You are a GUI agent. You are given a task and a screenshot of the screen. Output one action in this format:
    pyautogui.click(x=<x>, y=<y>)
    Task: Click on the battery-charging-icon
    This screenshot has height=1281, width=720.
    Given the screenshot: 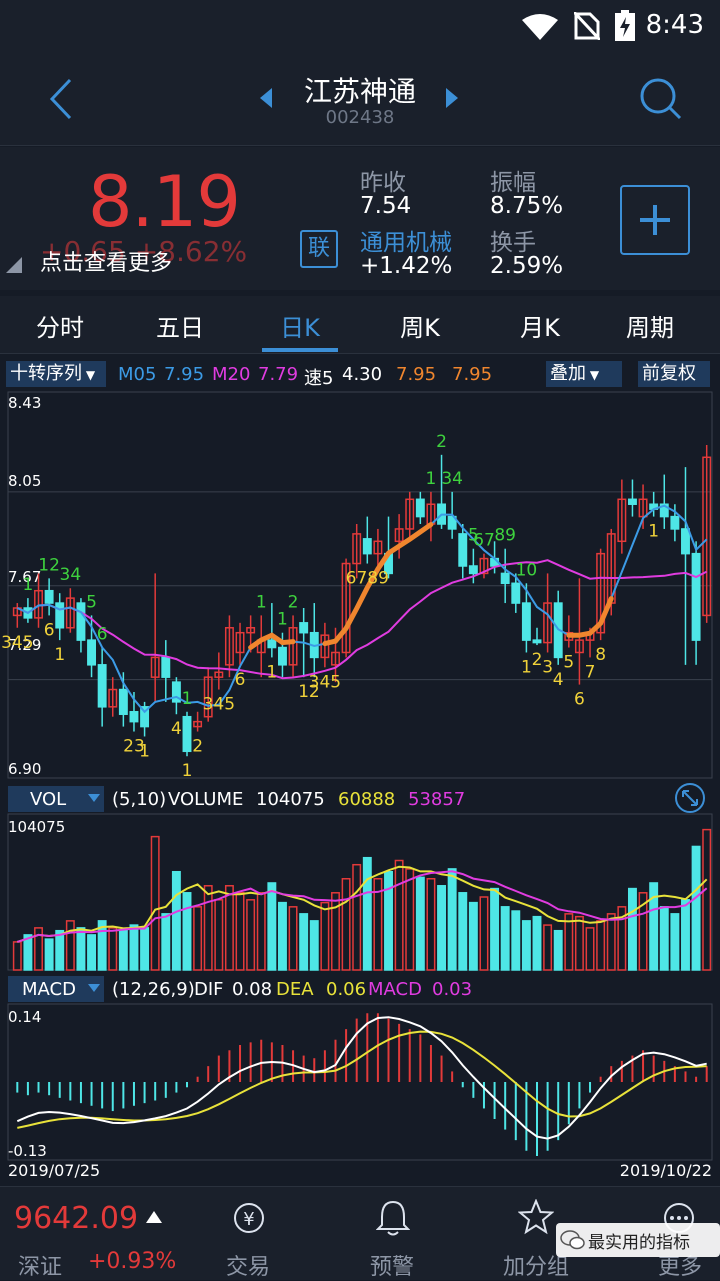 What is the action you would take?
    pyautogui.click(x=625, y=25)
    